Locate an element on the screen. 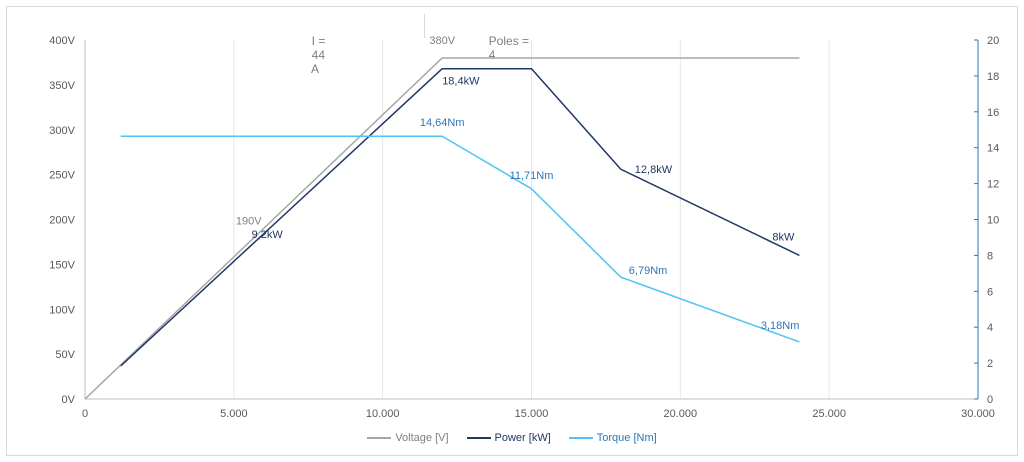 The height and width of the screenshot is (462, 1024). legend-label-voltage: Voltage [V] is located at coordinates (422, 438).